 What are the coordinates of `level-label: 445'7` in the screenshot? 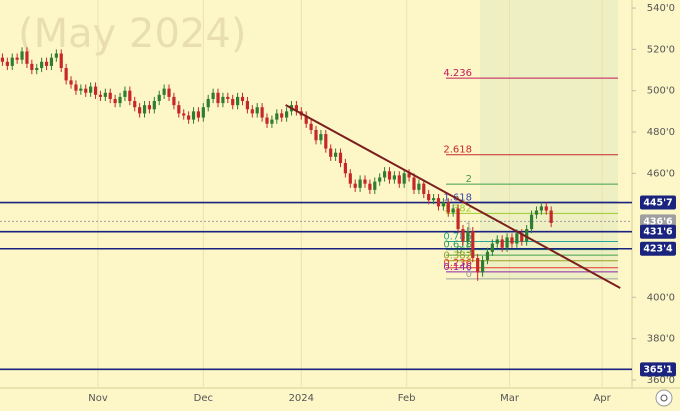 It's located at (657, 203).